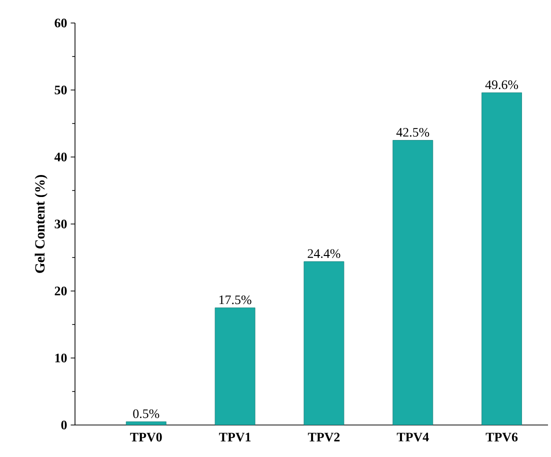  What do you see at coordinates (64, 425) in the screenshot?
I see `y-tick-label: 0` at bounding box center [64, 425].